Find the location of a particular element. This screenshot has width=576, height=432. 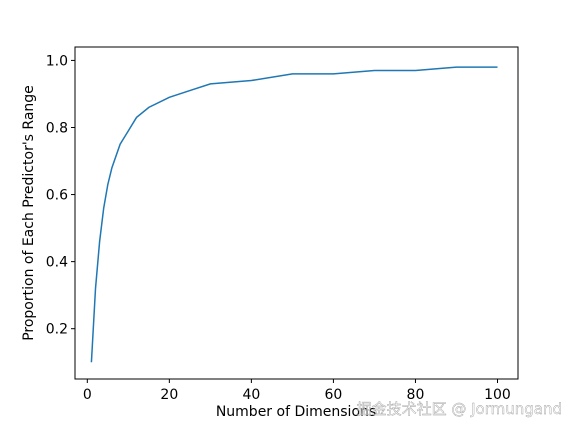

y-tick-label: 1.0 is located at coordinates (57, 61).